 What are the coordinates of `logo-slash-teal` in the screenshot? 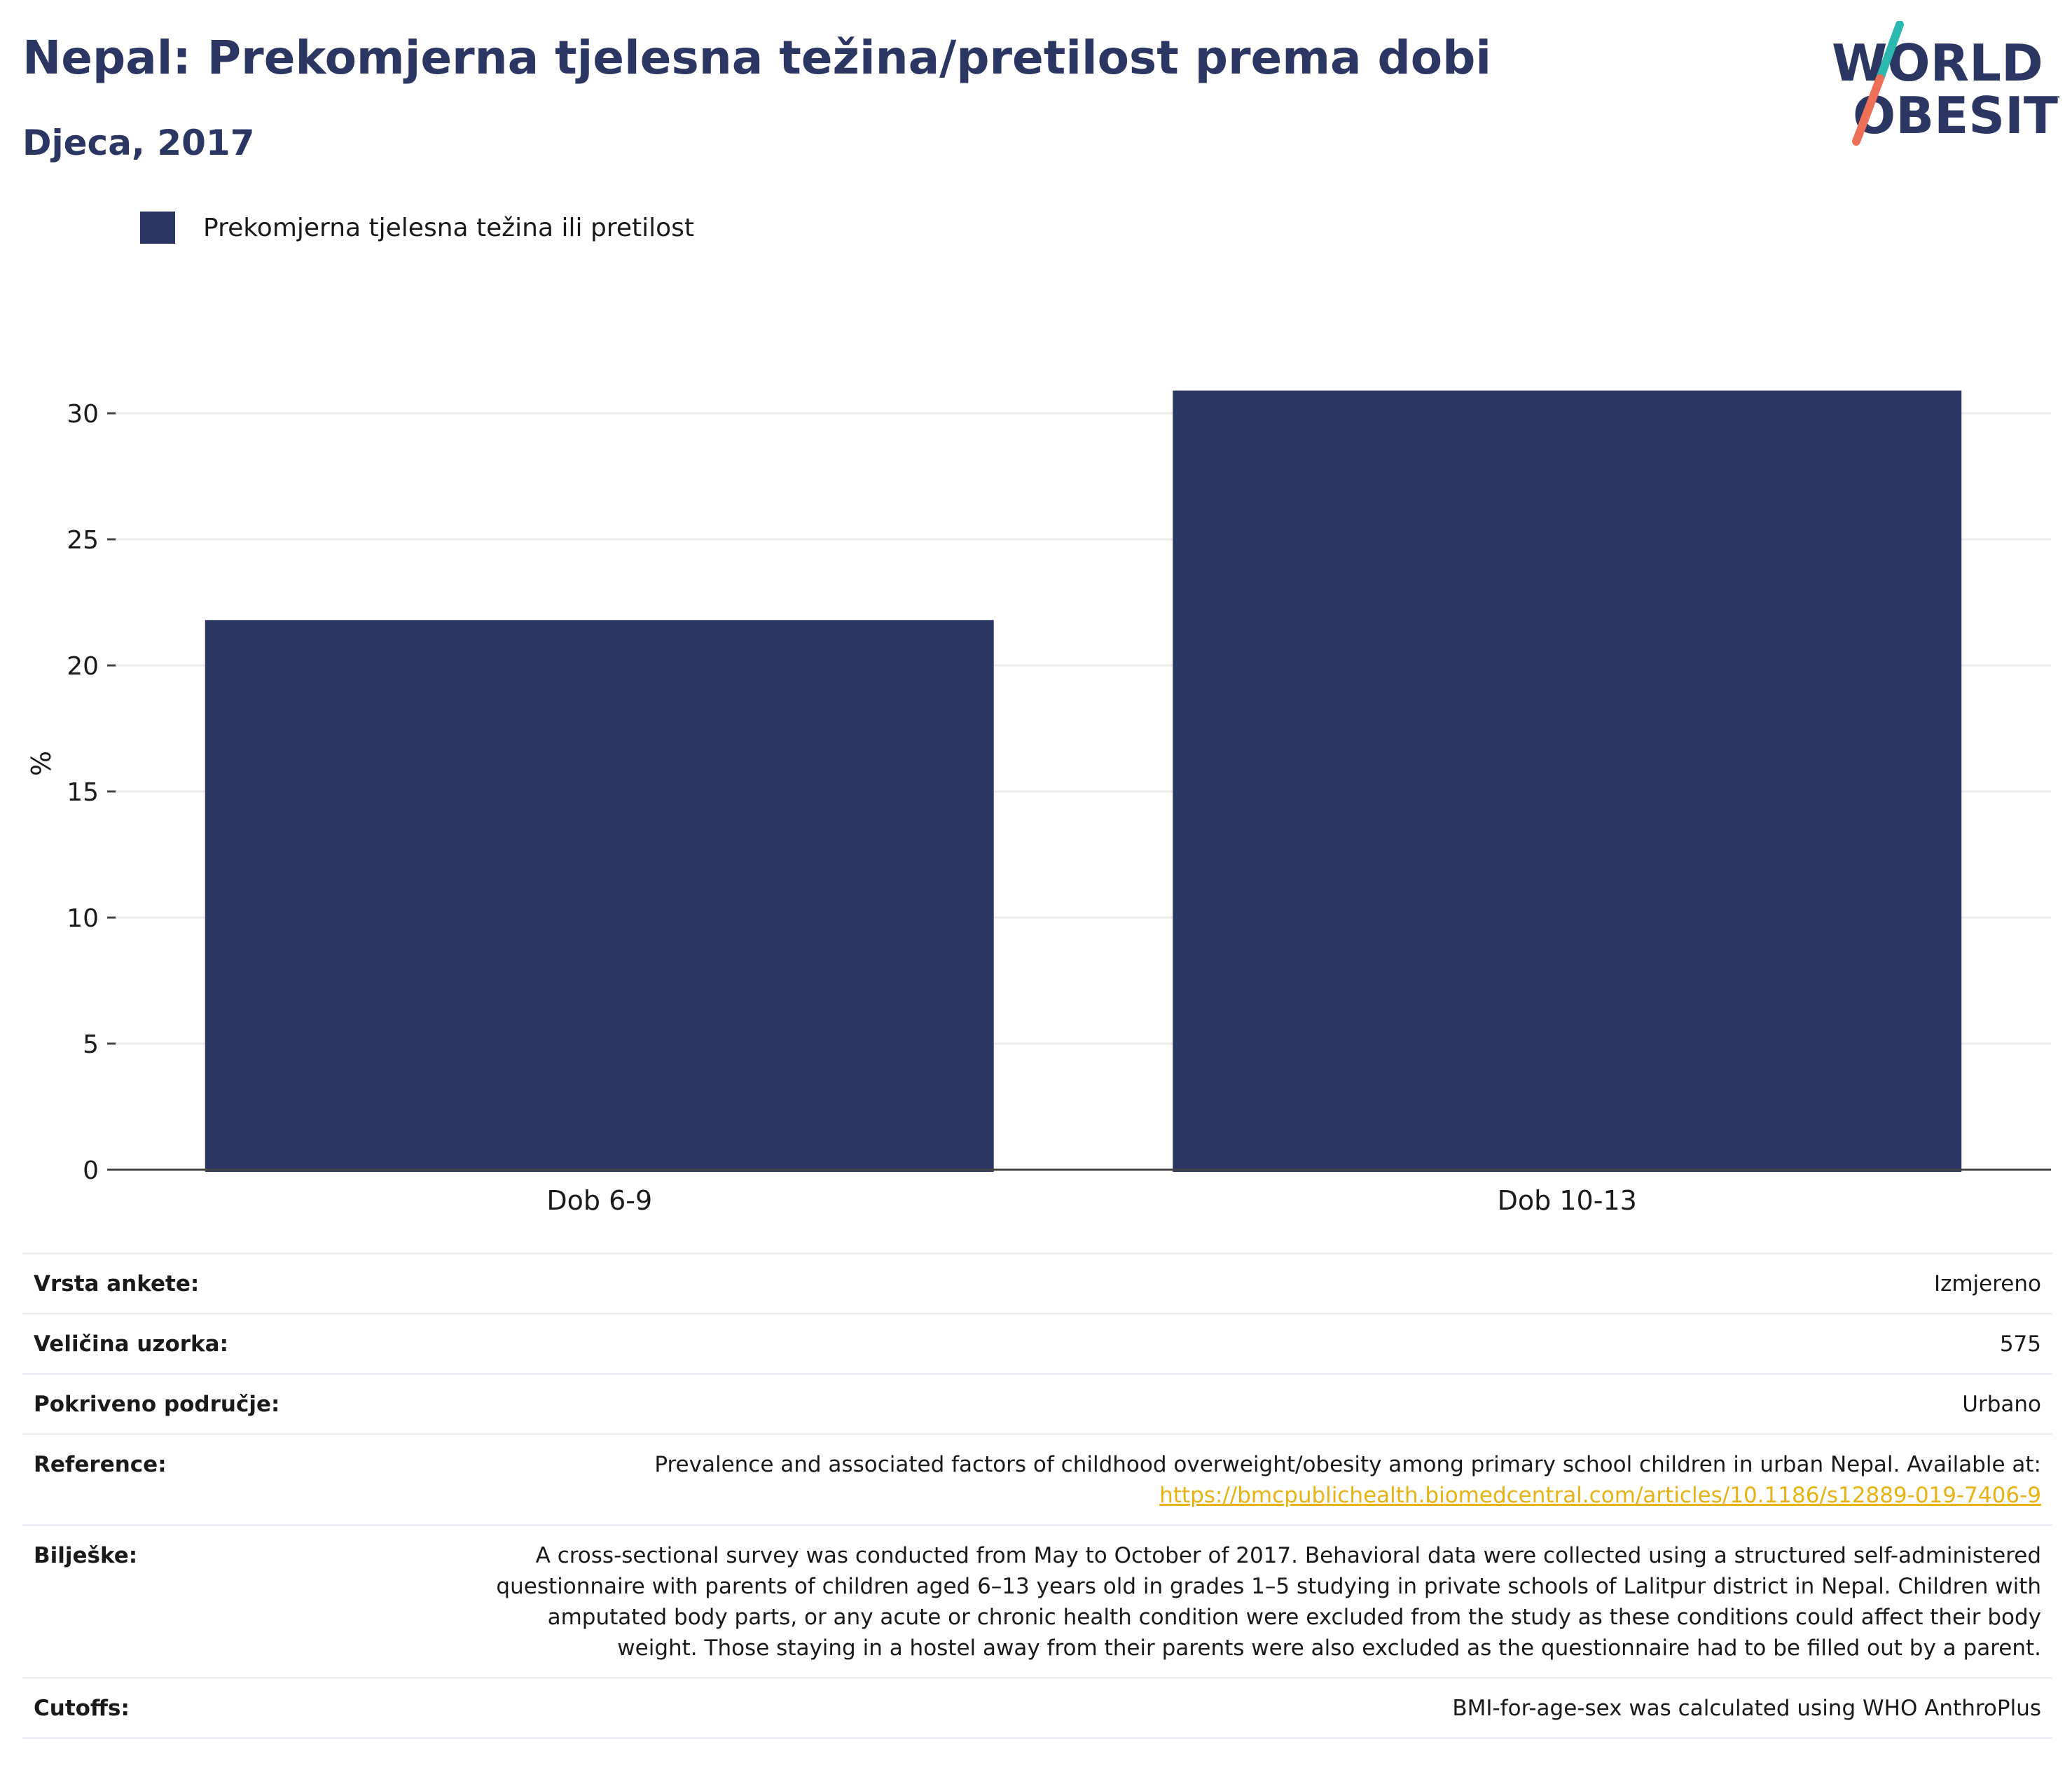 It's located at (1890, 52).